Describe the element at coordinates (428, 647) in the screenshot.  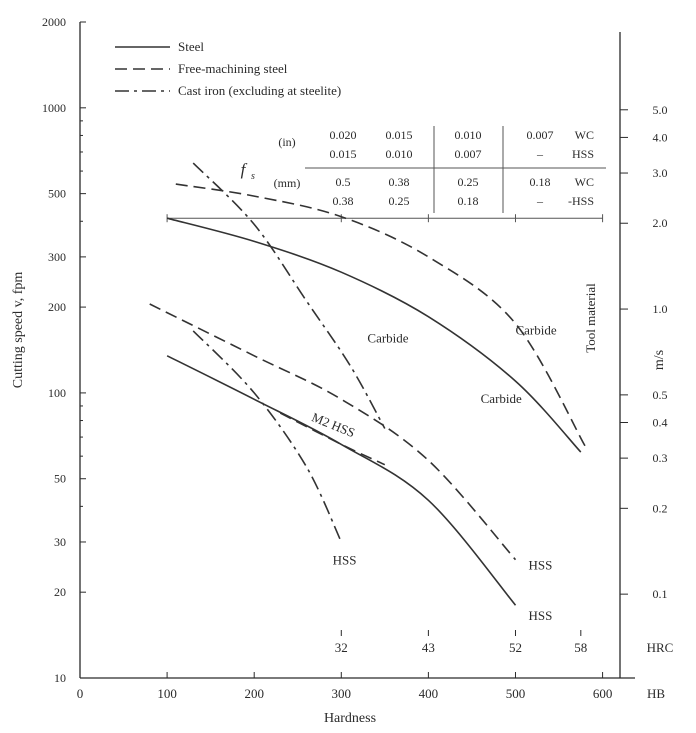
I see `hrc-tick-label: 43` at that location.